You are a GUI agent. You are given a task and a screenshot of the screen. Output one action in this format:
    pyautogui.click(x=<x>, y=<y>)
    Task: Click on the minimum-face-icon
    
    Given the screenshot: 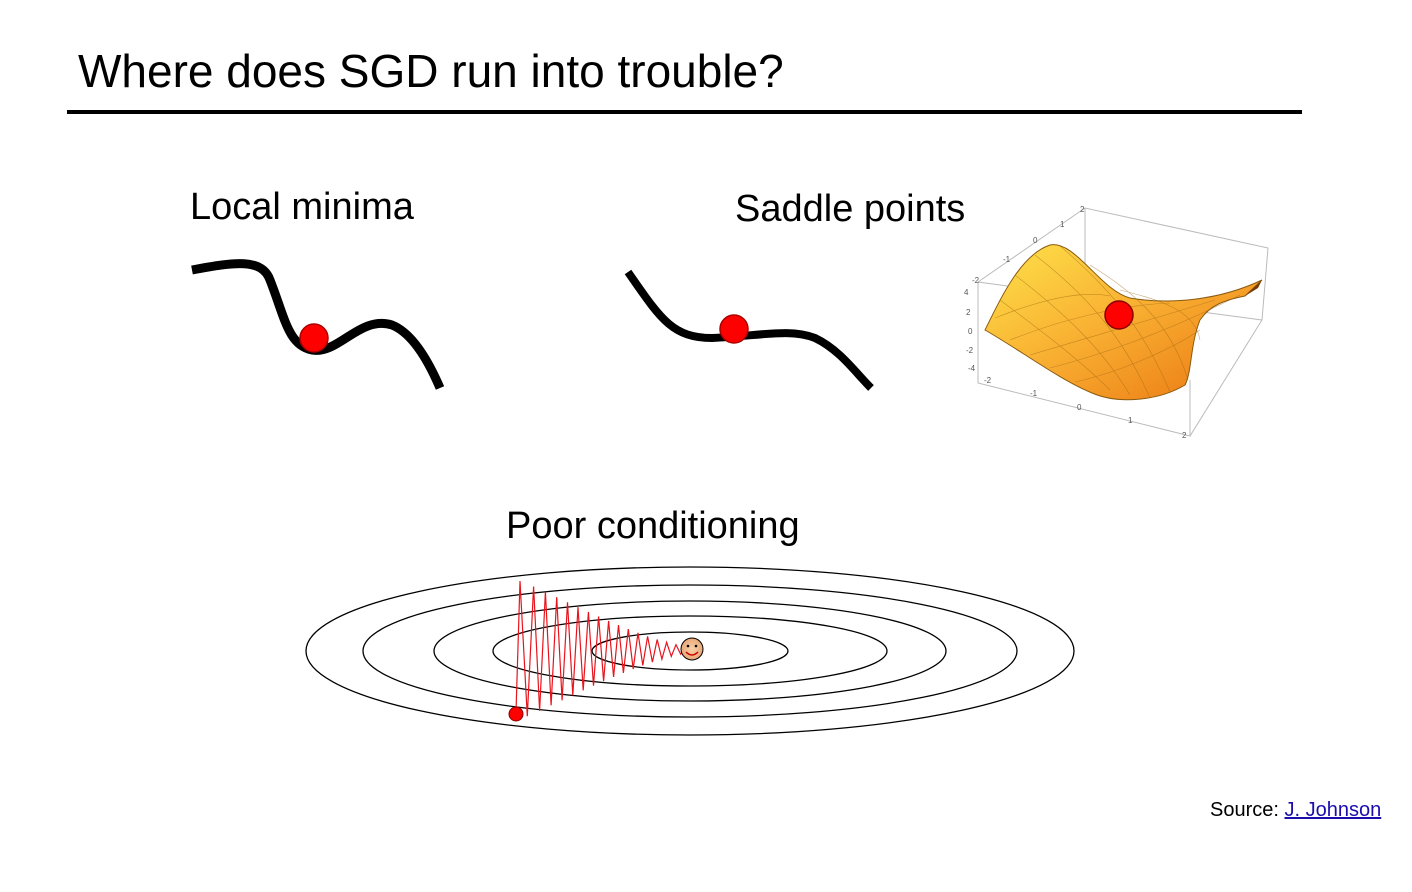 What is the action you would take?
    pyautogui.click(x=692, y=649)
    